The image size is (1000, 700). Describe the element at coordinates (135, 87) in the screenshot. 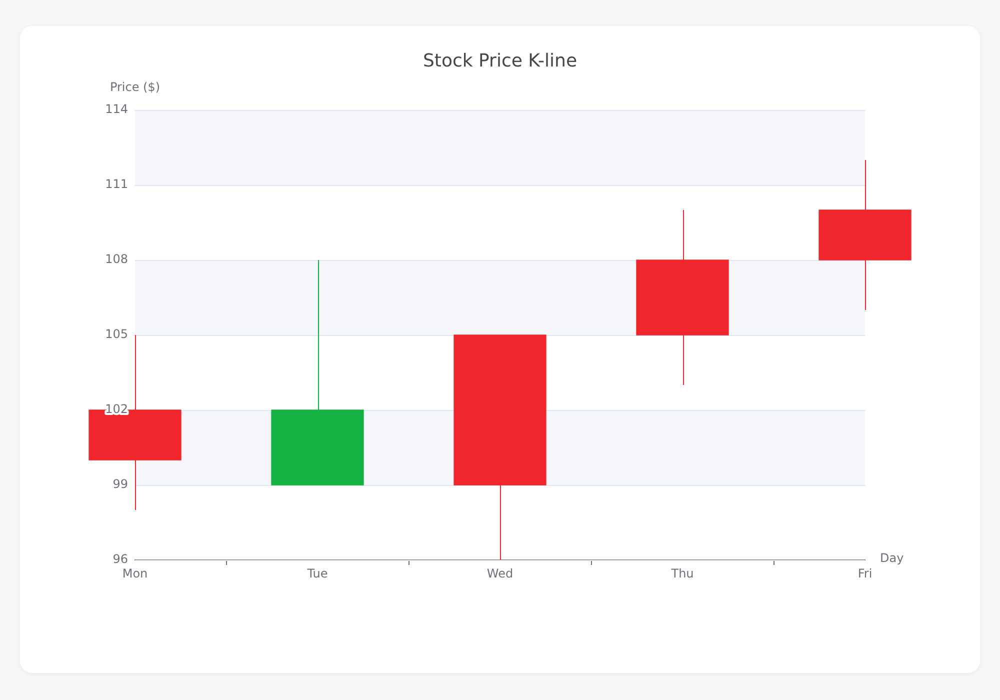

I see `y-axis-title: Price ($)` at that location.